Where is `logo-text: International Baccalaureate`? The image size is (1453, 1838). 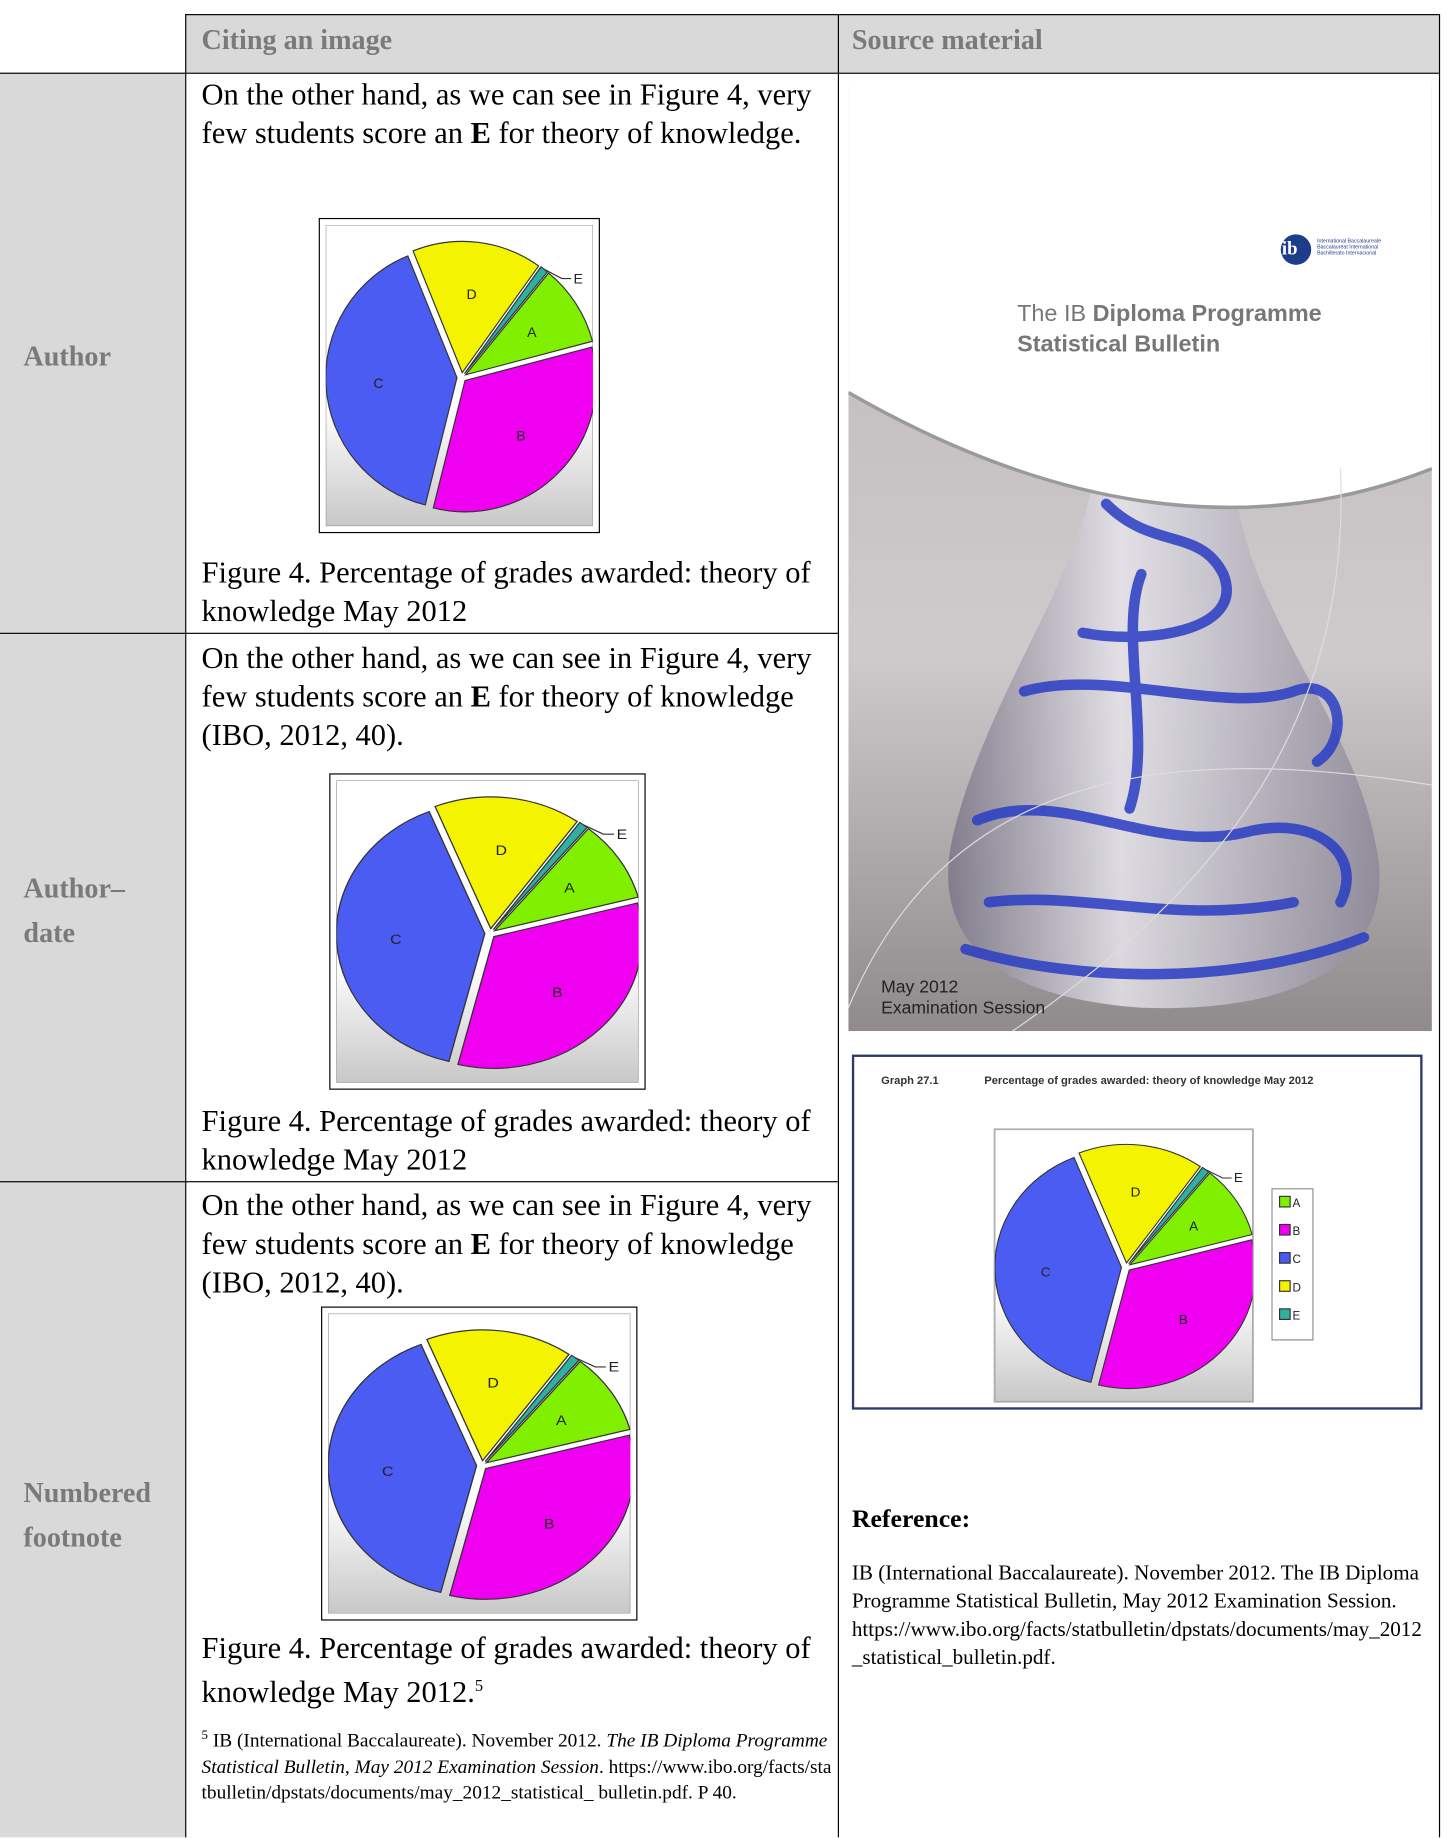
logo-text: International Baccalaureate is located at coordinates (1349, 242).